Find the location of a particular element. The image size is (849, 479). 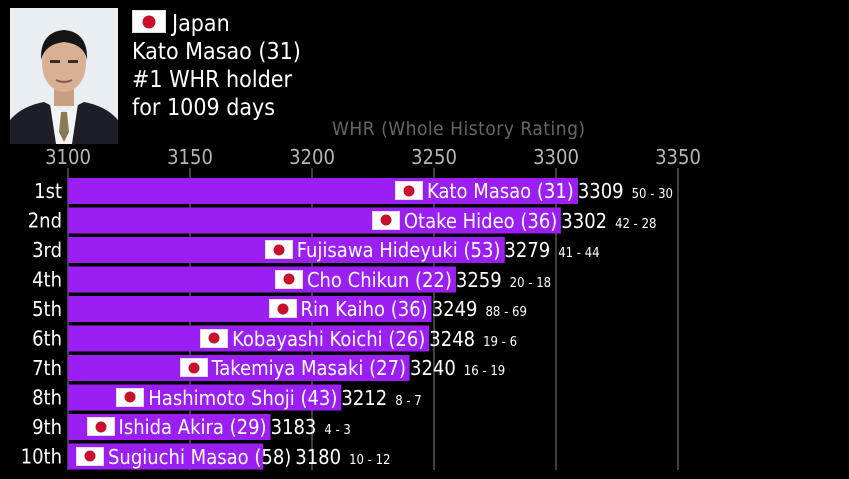

bar-label: Sugiuchi Masao (58) 3180 10 - 12 is located at coordinates (233, 457).